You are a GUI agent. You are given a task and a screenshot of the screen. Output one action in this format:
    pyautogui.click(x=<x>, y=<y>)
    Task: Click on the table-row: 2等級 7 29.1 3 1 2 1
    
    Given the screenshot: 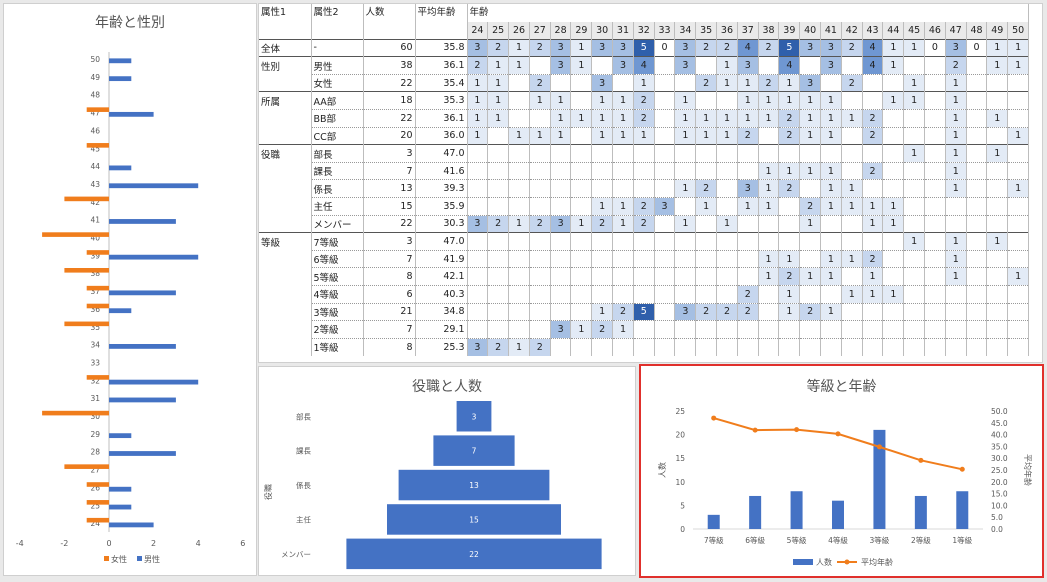 What is the action you would take?
    pyautogui.click(x=644, y=329)
    